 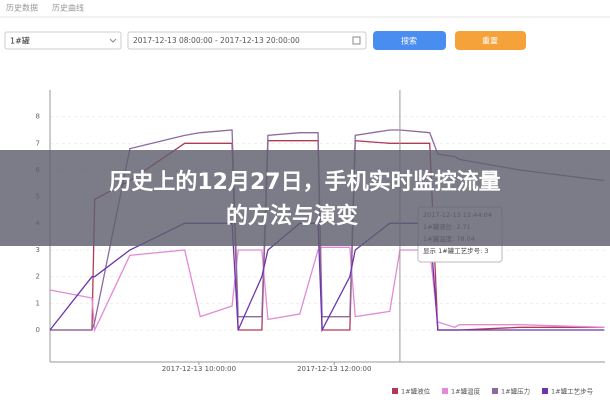 What do you see at coordinates (63, 40) in the screenshot?
I see `select` at bounding box center [63, 40].